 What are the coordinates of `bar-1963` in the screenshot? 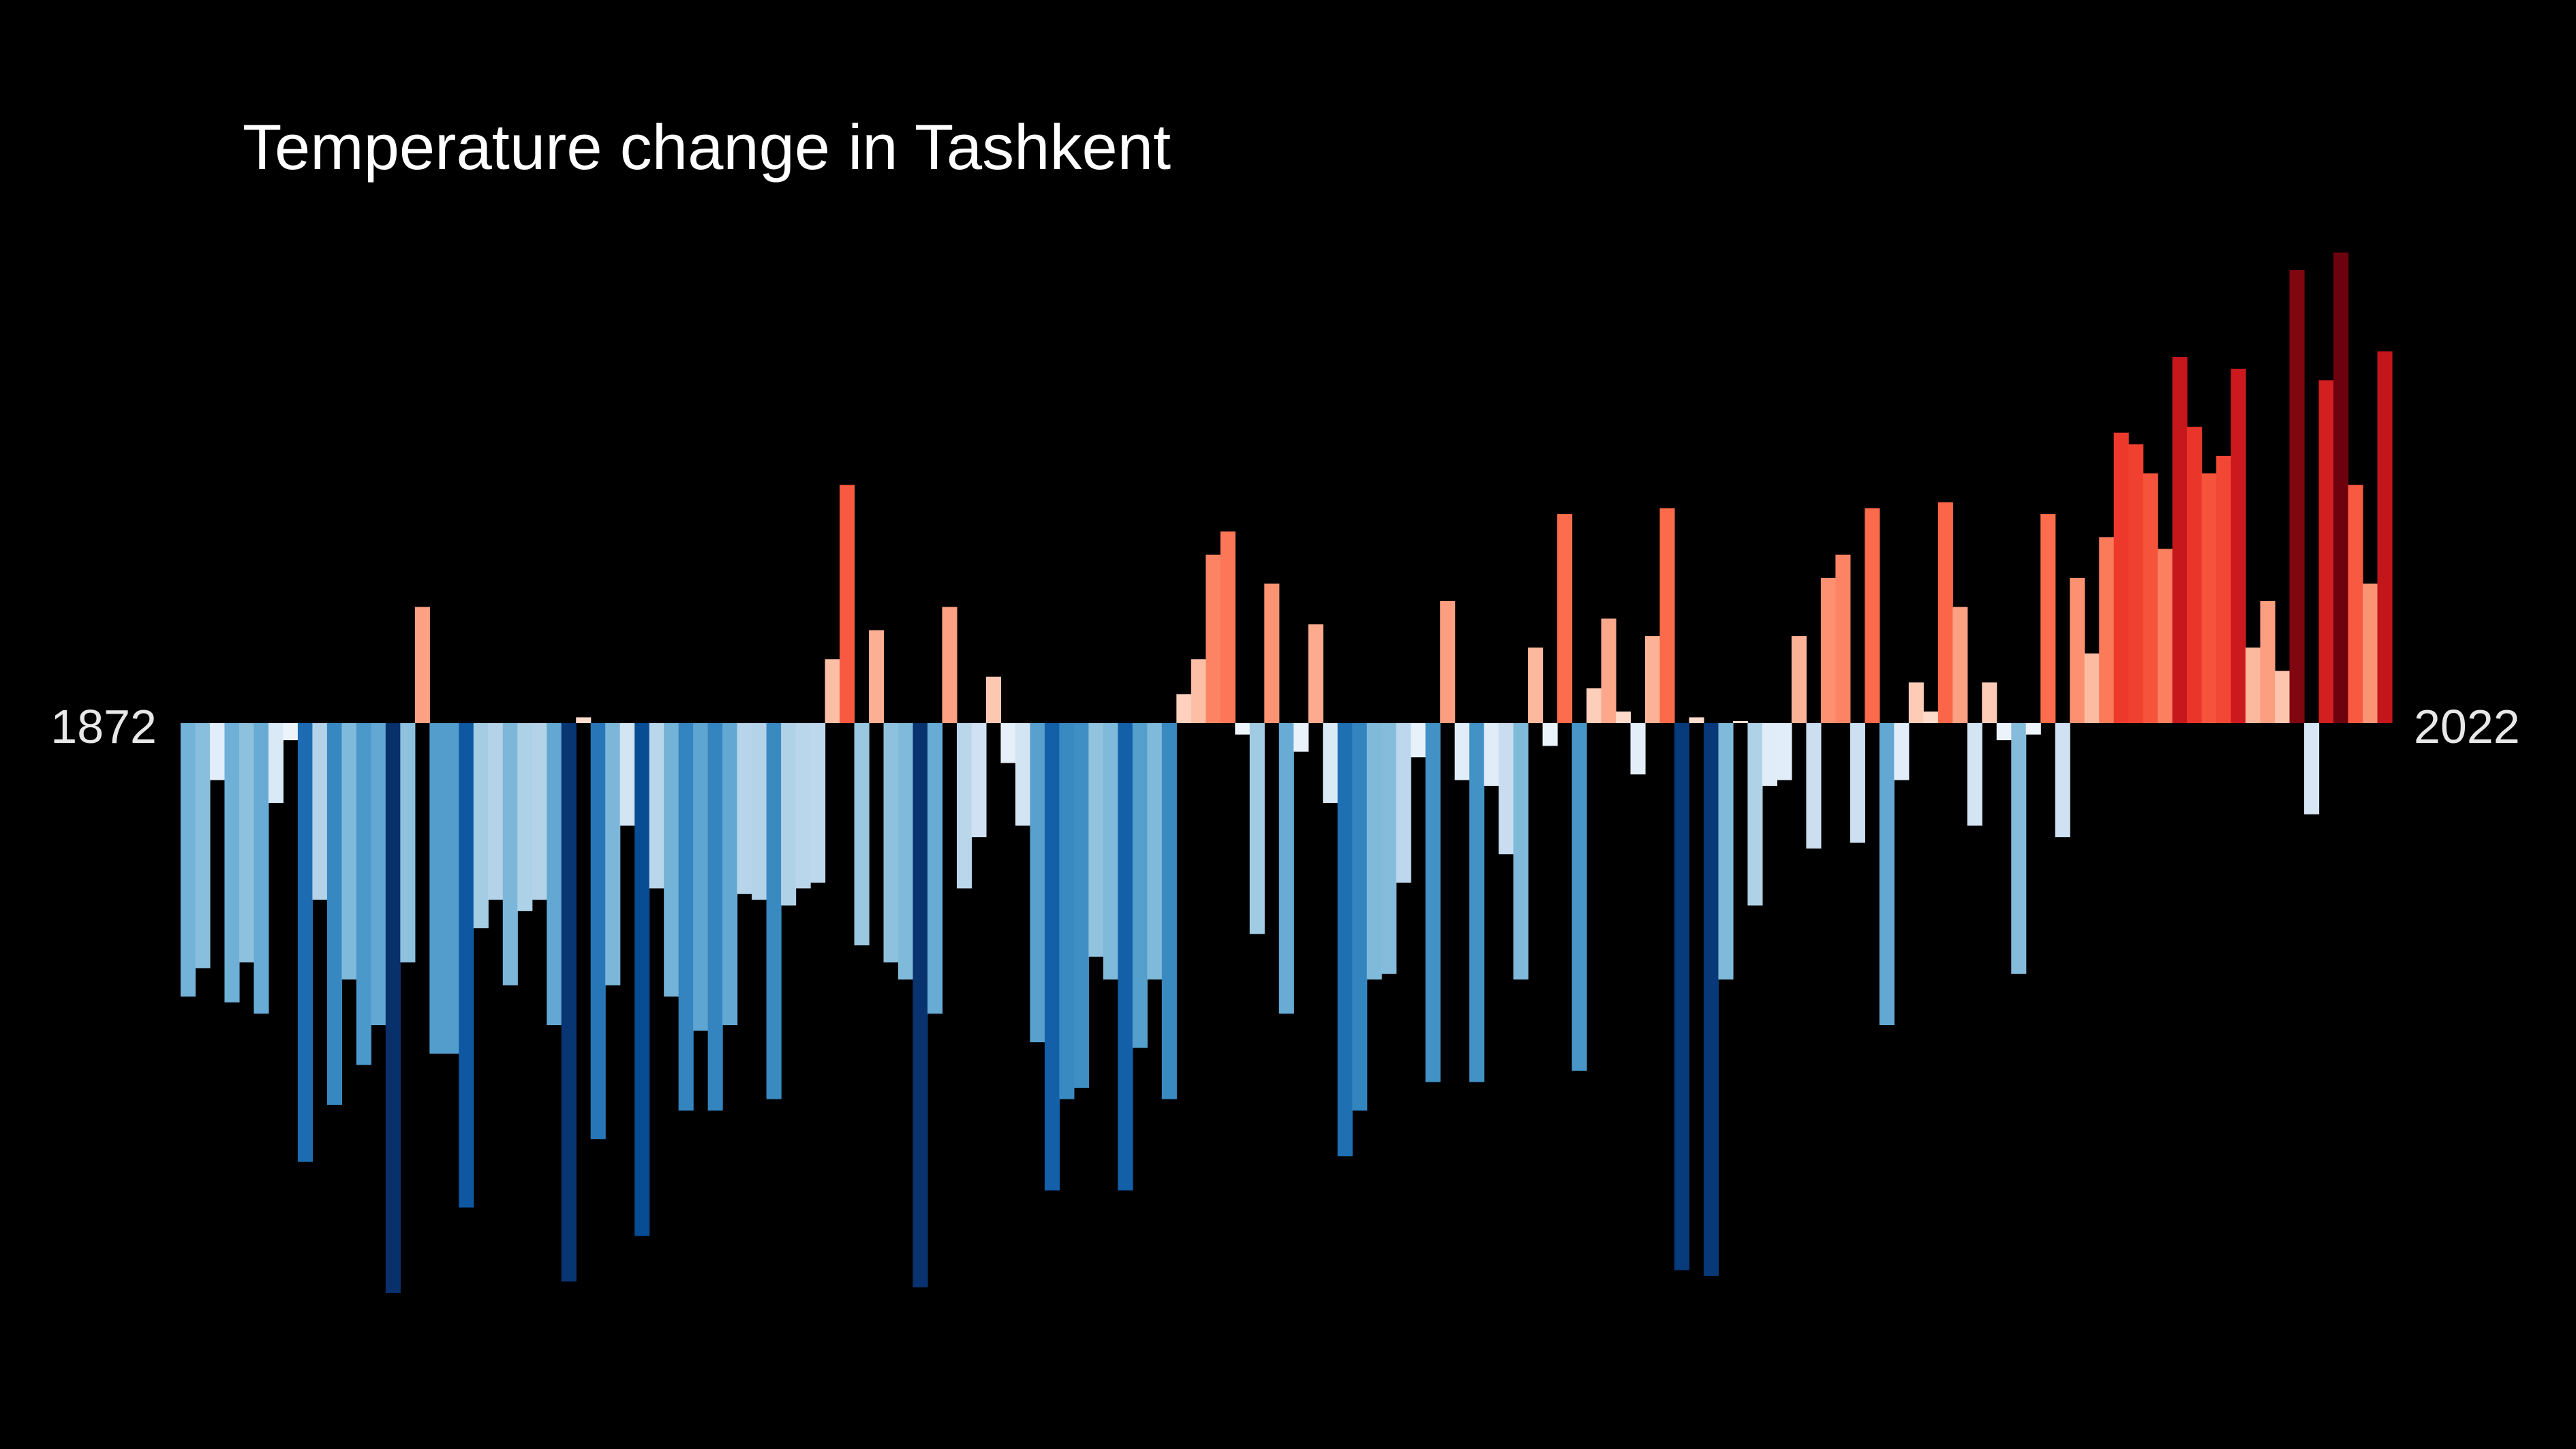 It's located at (1521, 852).